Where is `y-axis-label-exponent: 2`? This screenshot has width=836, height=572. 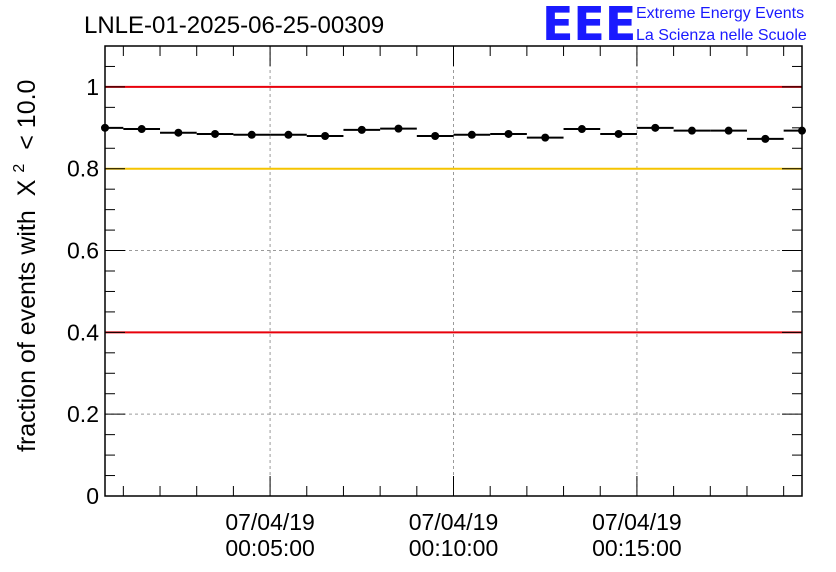 y-axis-label-exponent: 2 is located at coordinates (19, 168).